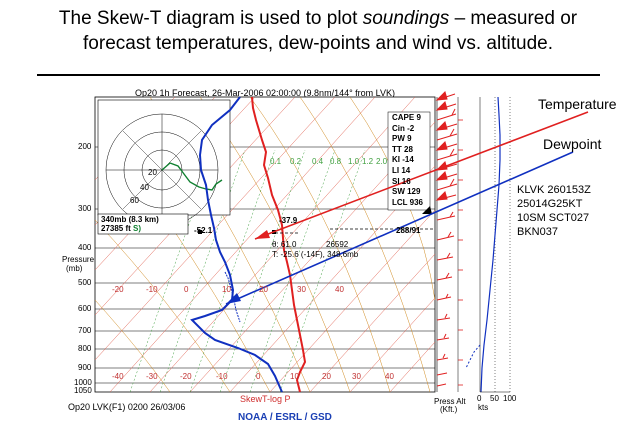 The width and height of the screenshot is (636, 428). What do you see at coordinates (479, 398) in the screenshot?
I see `wind-axis-tick: 0` at bounding box center [479, 398].